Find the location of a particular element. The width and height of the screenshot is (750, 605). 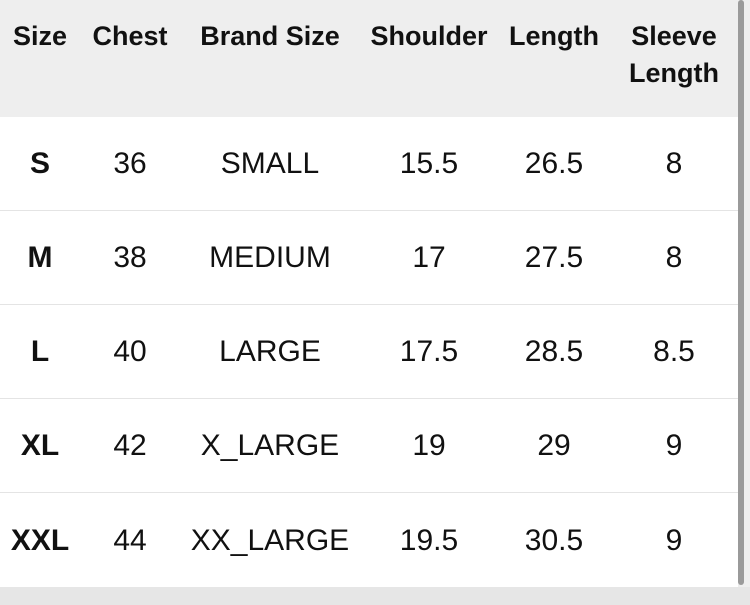

cell-brand-size: XX_LARGE is located at coordinates (270, 540).